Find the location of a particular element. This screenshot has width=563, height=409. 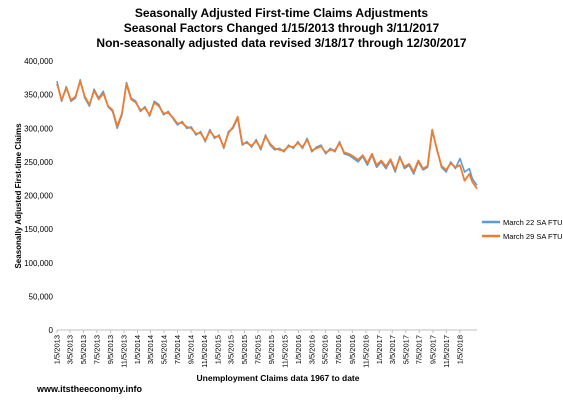

x-tick-label: 11/5/2013 is located at coordinates (124, 351).